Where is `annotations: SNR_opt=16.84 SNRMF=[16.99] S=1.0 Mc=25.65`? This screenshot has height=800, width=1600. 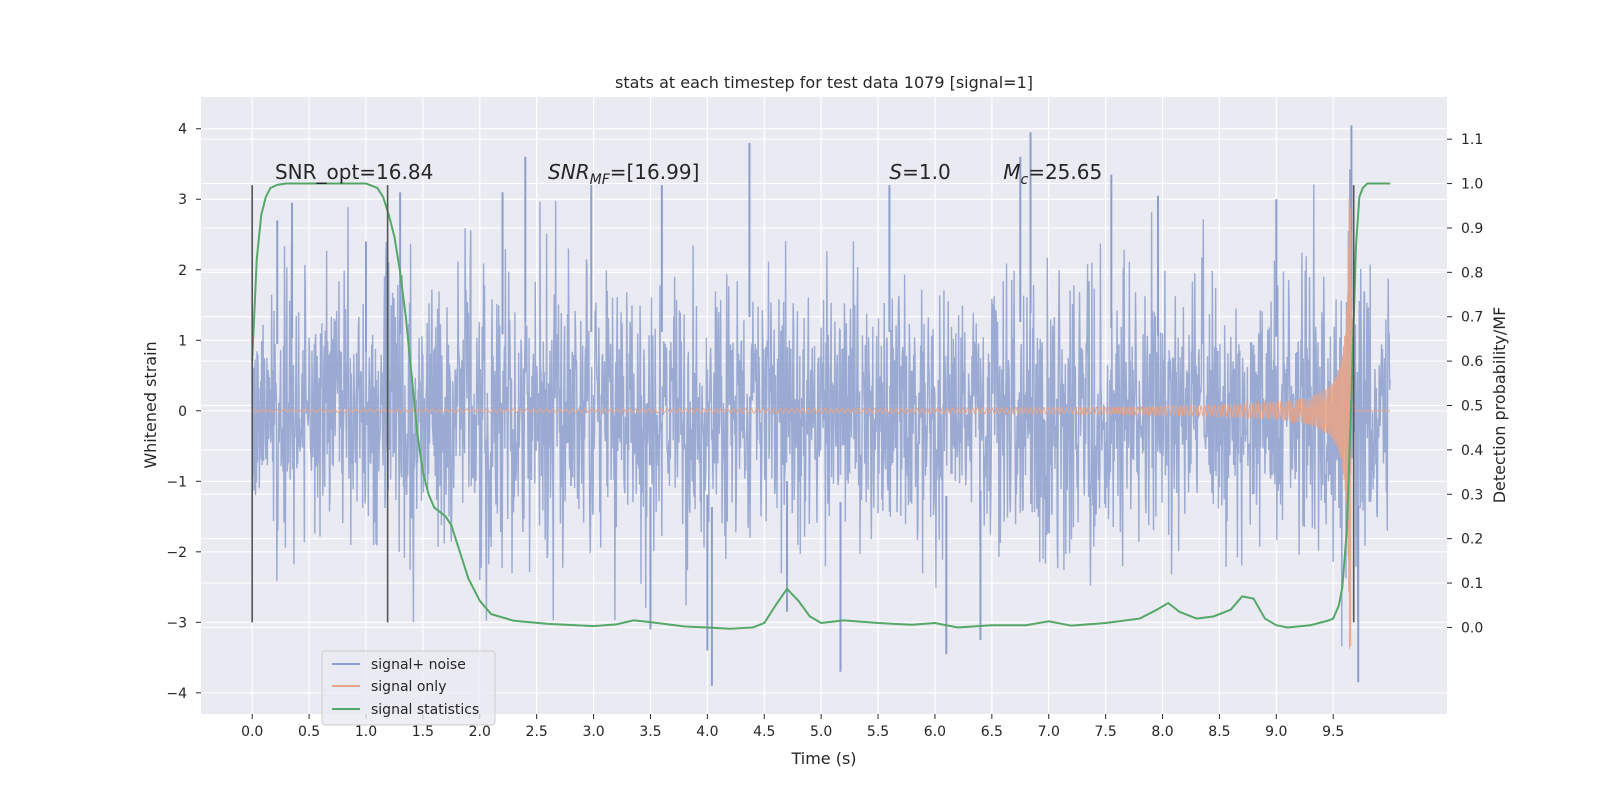
annotations: SNR_opt=16.84 SNRMF=[16.99] S=1.0 Mc=25.65 is located at coordinates (688, 174).